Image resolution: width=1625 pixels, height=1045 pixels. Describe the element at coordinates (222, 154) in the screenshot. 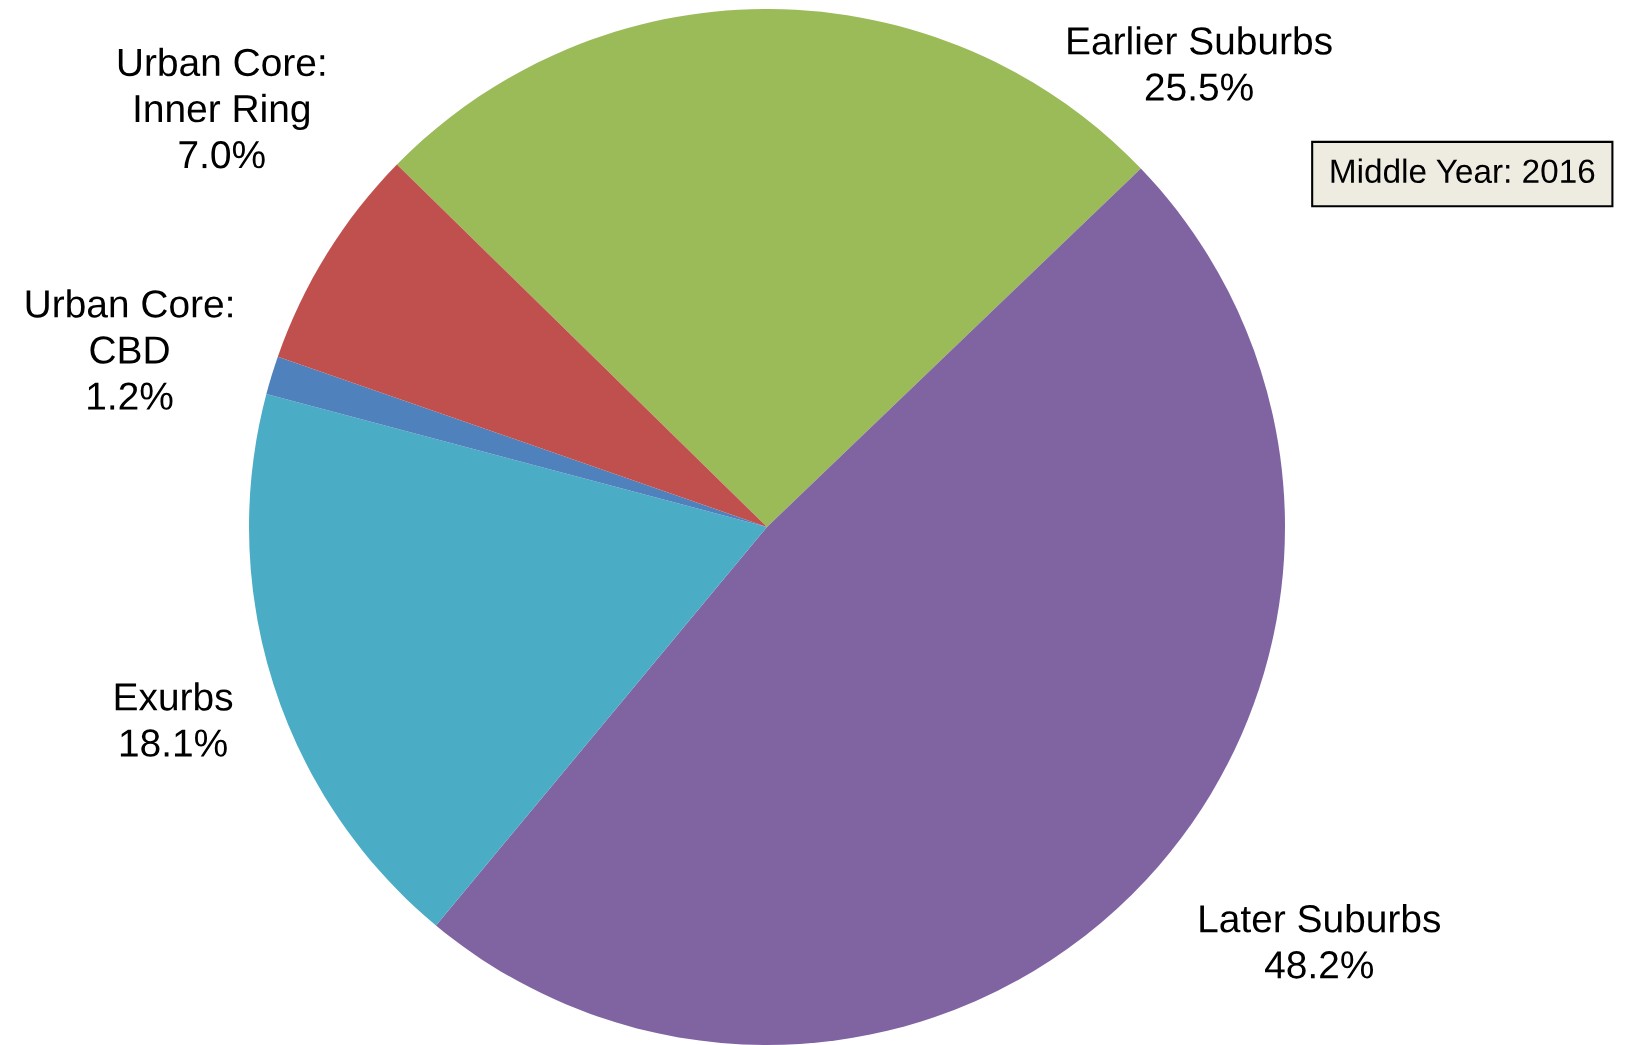

I see `data-label: 7.0%` at that location.